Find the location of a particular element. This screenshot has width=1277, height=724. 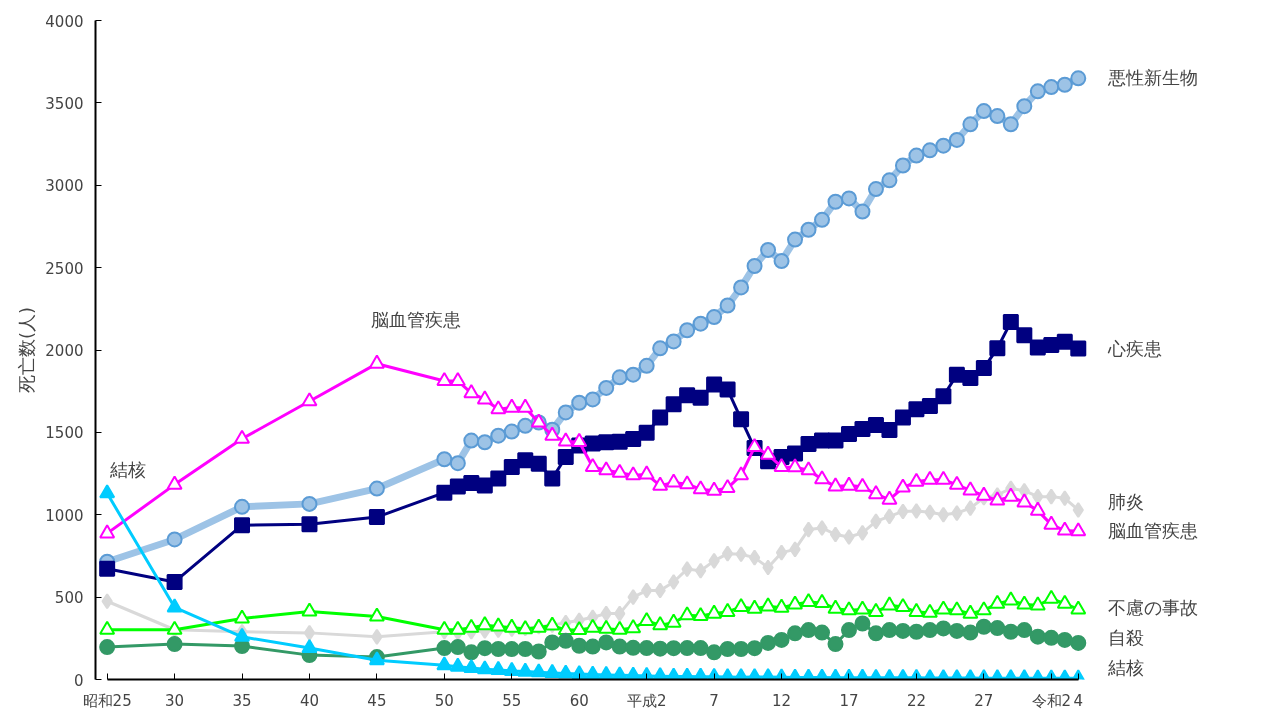

y-tick-label: 500 is located at coordinates (69, 598).